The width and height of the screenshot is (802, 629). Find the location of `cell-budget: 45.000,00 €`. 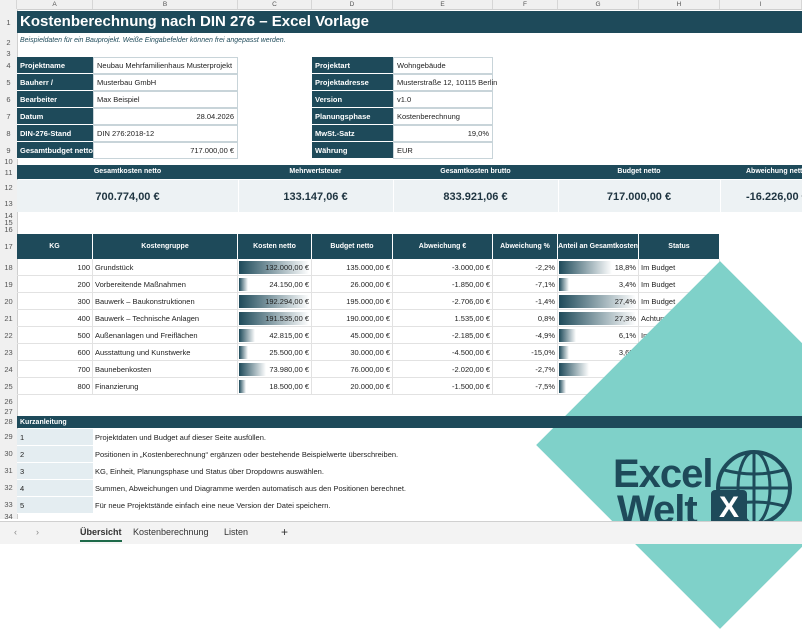

cell-budget: 45.000,00 € is located at coordinates (352, 335).